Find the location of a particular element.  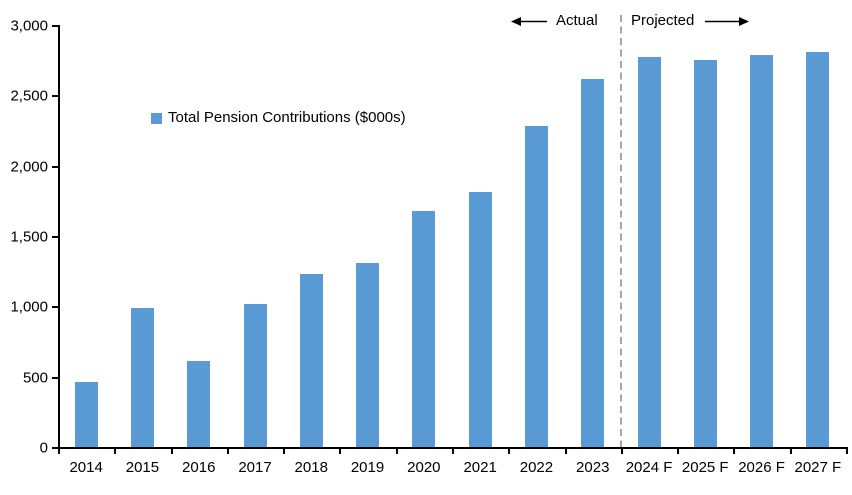

y-axis-tick-label: 2,000 is located at coordinates (29, 167).